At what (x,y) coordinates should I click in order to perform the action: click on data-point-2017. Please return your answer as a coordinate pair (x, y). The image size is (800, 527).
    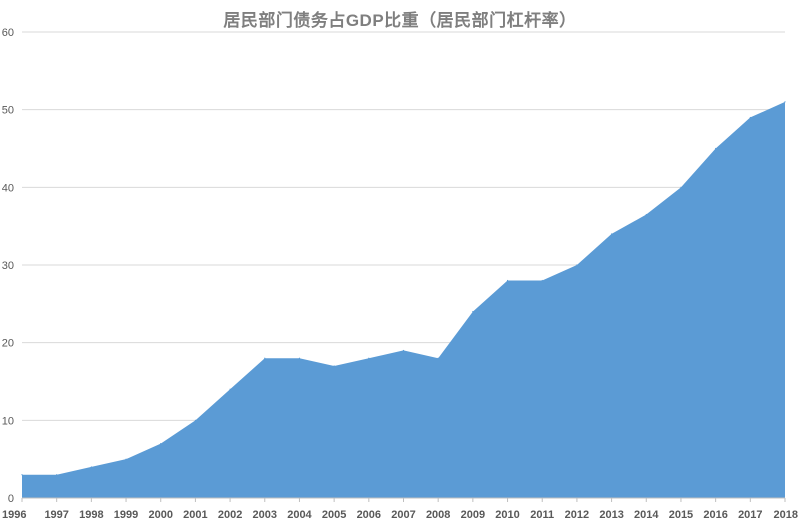
    Looking at the image, I should click on (750, 117).